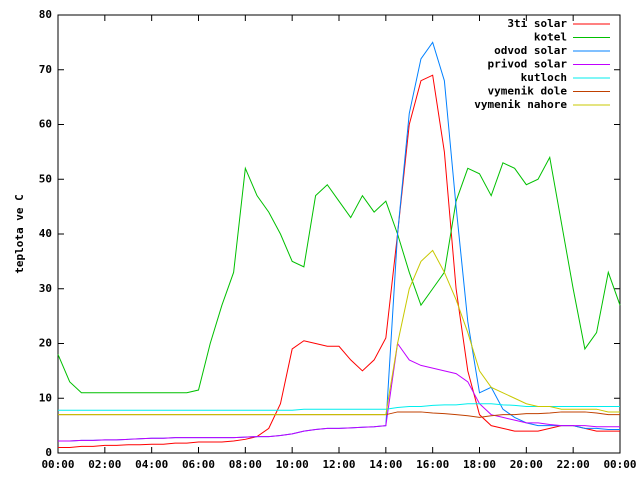  What do you see at coordinates (45, 124) in the screenshot?
I see `y-tick-label: 60` at bounding box center [45, 124].